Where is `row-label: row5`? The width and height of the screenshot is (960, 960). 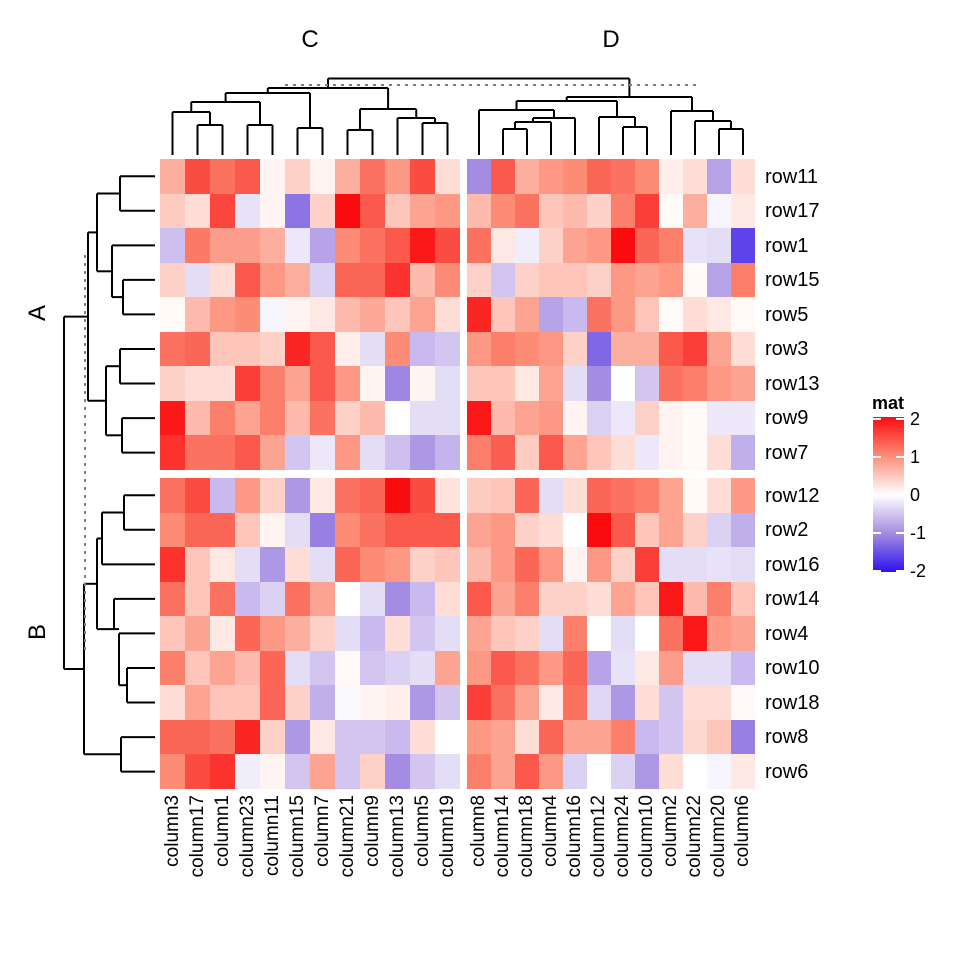 row-label: row5 is located at coordinates (787, 314).